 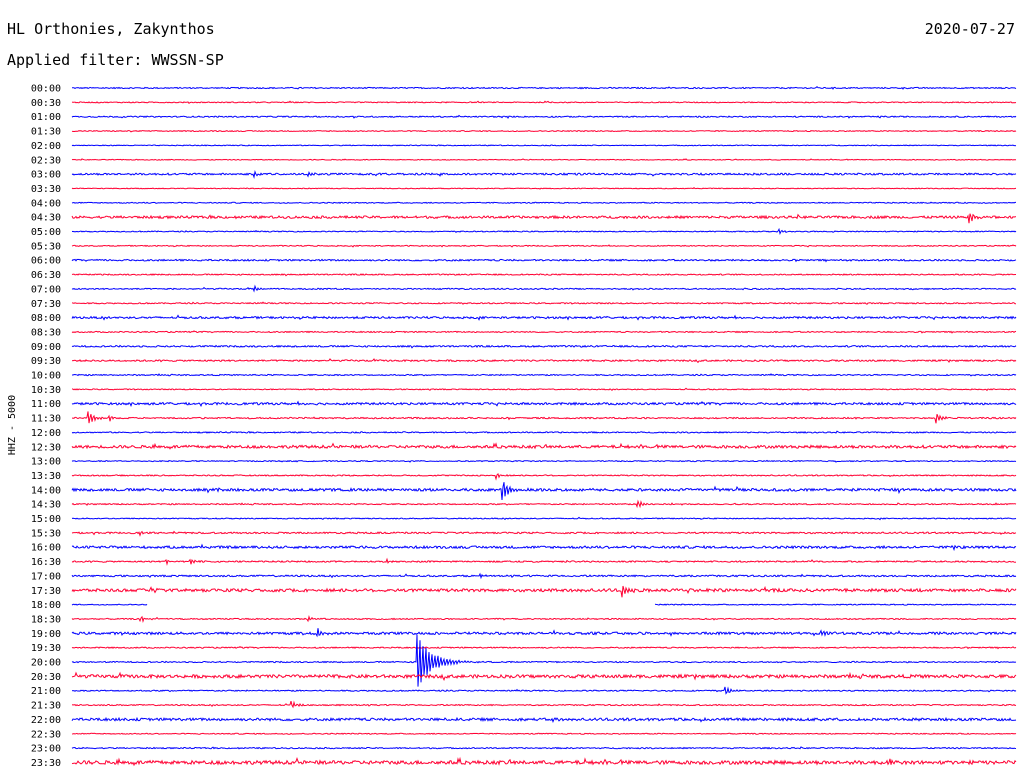 I want to click on time-label: 10:30, so click(x=46, y=390).